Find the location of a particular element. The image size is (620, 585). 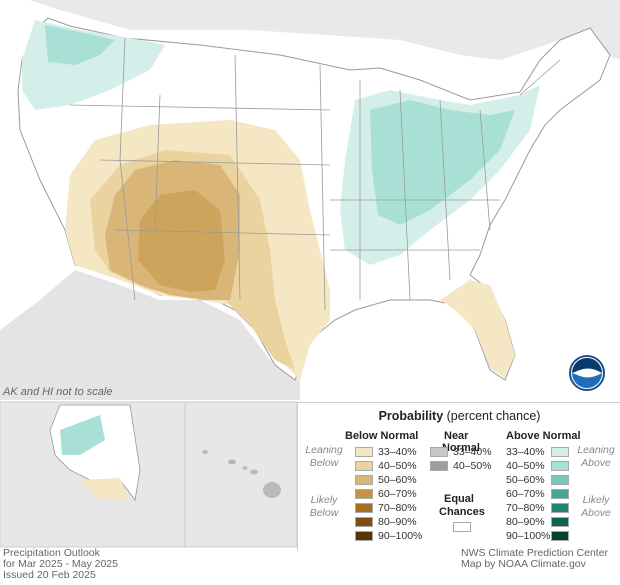

above-40-50-nw is located at coordinates (80, 45).